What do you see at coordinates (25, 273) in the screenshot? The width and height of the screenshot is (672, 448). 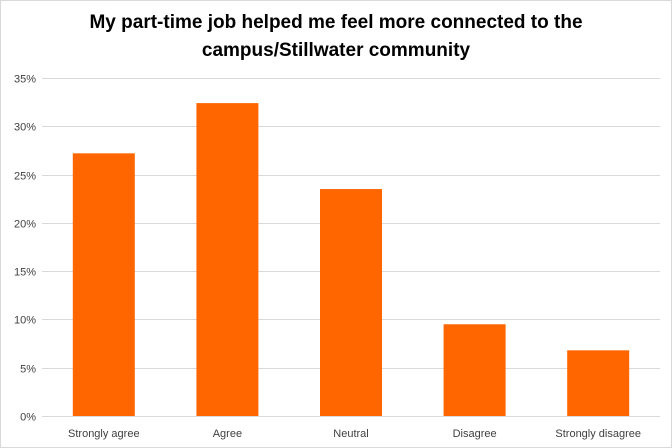 I see `y-tick-label: 15%` at bounding box center [25, 273].